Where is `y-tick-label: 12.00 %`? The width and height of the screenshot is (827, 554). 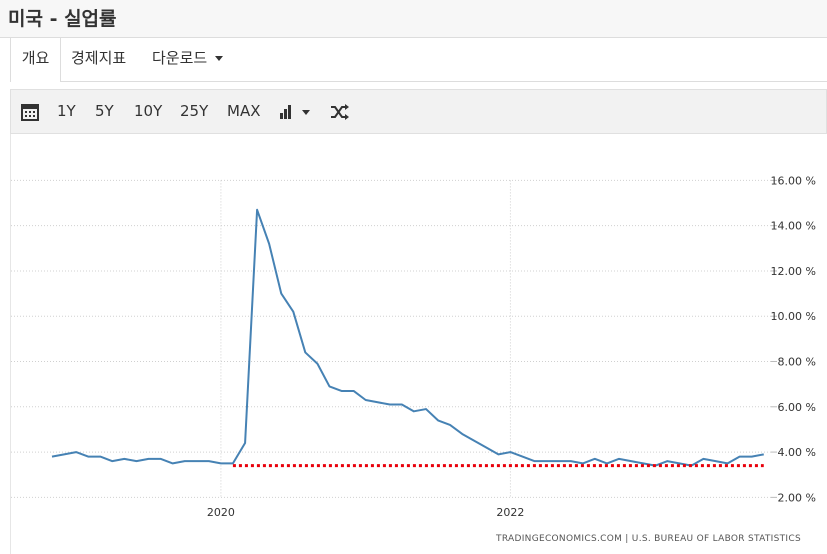
y-tick-label: 12.00 % is located at coordinates (793, 271).